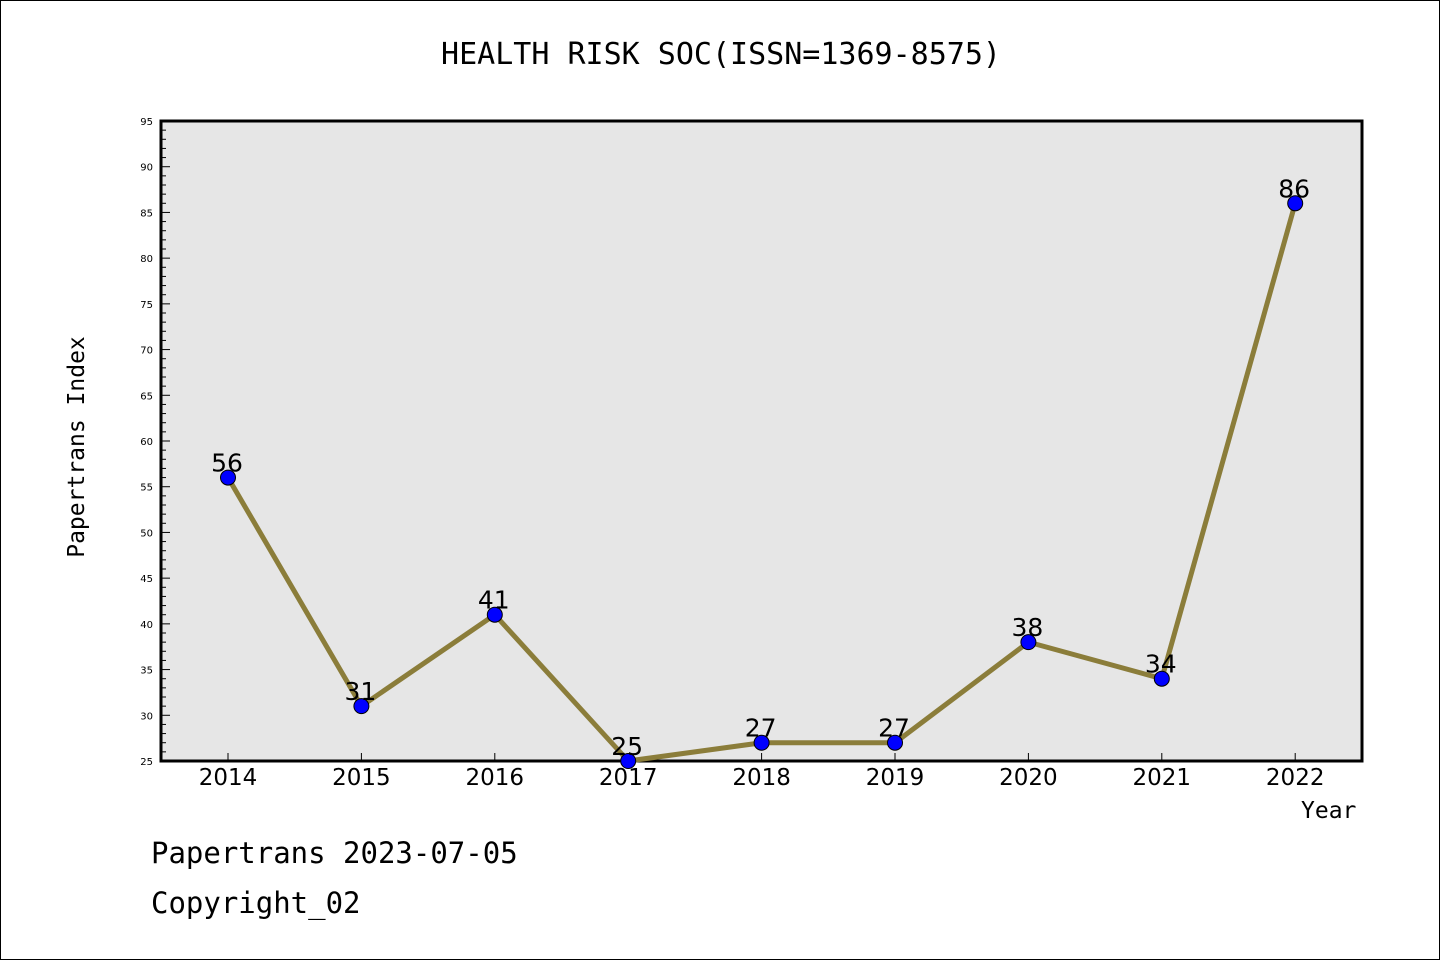 This screenshot has width=1440, height=961. I want to click on x-axis-ticks: 2014 2015 2016 2017 2018 2019 2020 2021 2022, so click(762, 772).